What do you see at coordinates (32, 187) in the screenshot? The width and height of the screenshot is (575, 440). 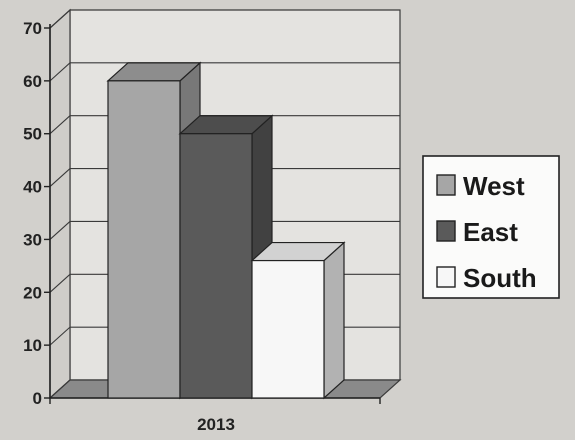 I see `y-tick-label: 40` at bounding box center [32, 187].